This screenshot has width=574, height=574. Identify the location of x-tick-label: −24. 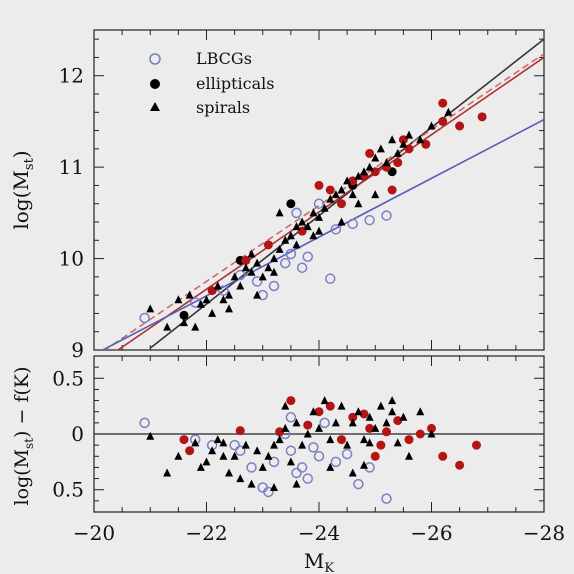
(319, 533).